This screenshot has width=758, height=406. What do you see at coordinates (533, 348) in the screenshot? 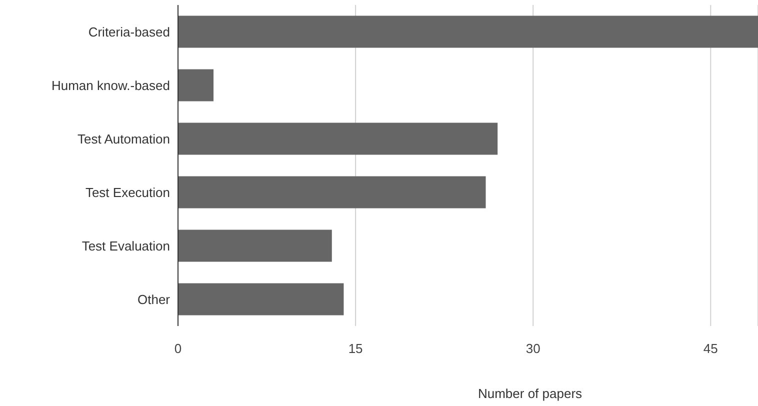
I see `x-tick-label: 30` at bounding box center [533, 348].